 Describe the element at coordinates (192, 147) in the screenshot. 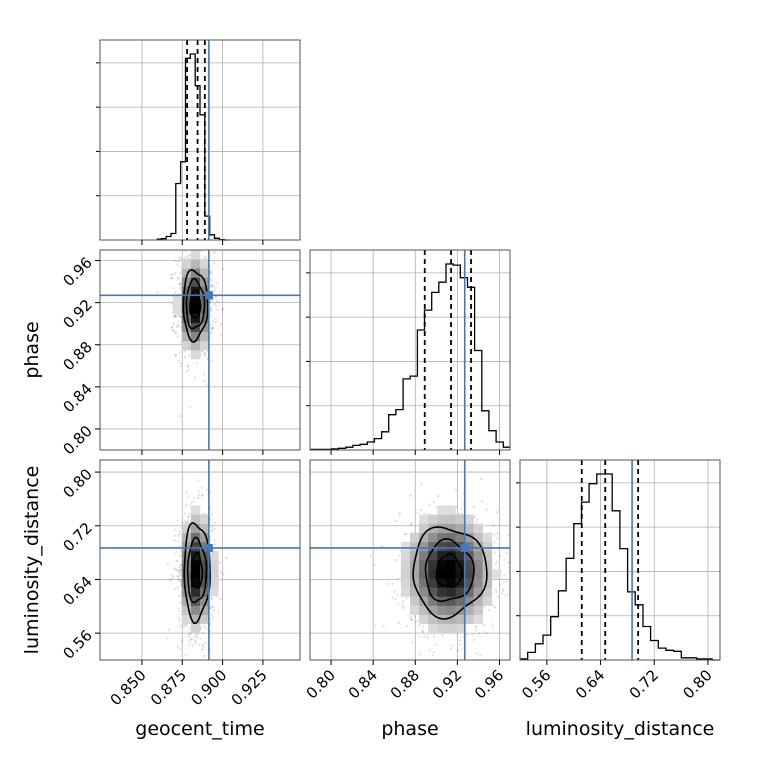

I see `histogram-geocent-time` at that location.